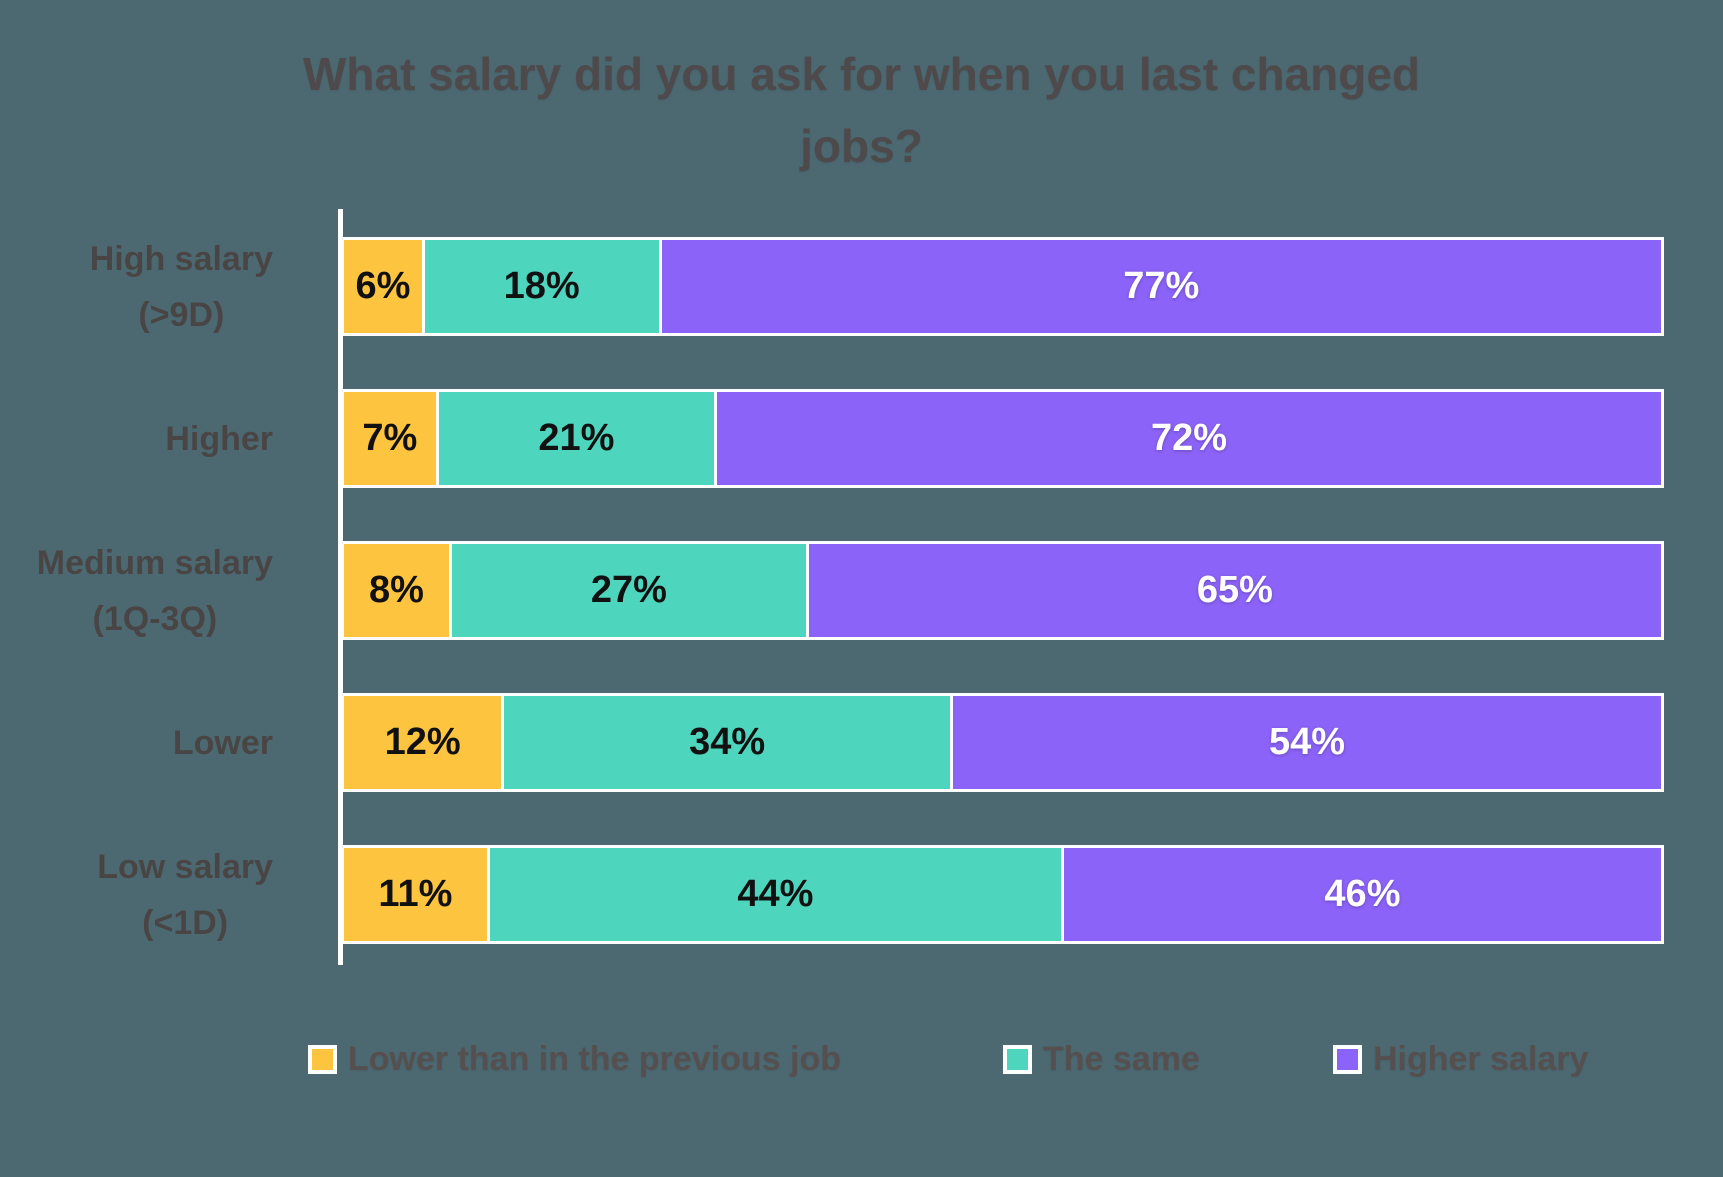 Image resolution: width=1723 pixels, height=1177 pixels. I want to click on value-label: 11%, so click(415, 894).